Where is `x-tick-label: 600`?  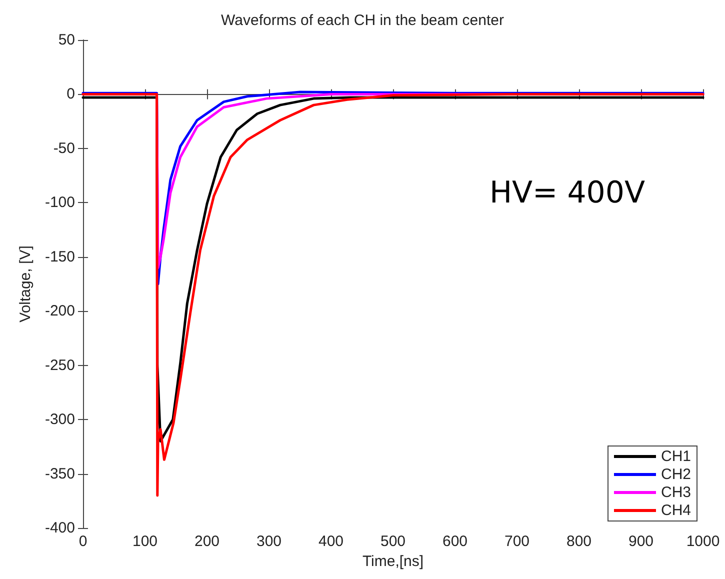 x-tick-label: 600 is located at coordinates (455, 541).